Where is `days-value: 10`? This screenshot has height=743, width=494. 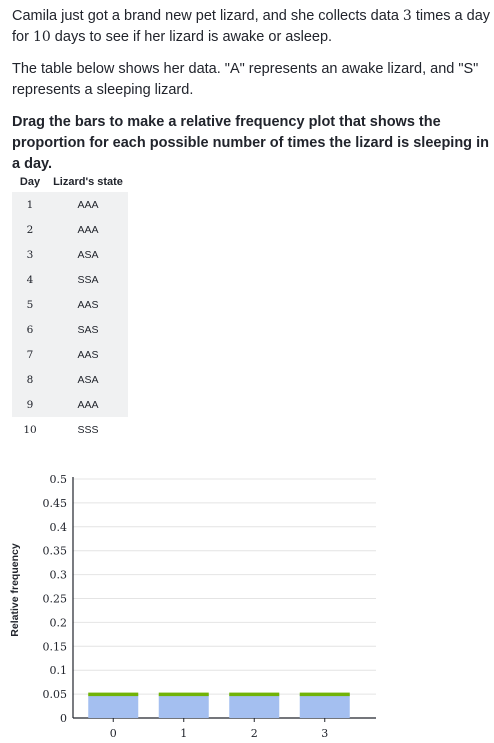
days-value: 10 is located at coordinates (41, 37).